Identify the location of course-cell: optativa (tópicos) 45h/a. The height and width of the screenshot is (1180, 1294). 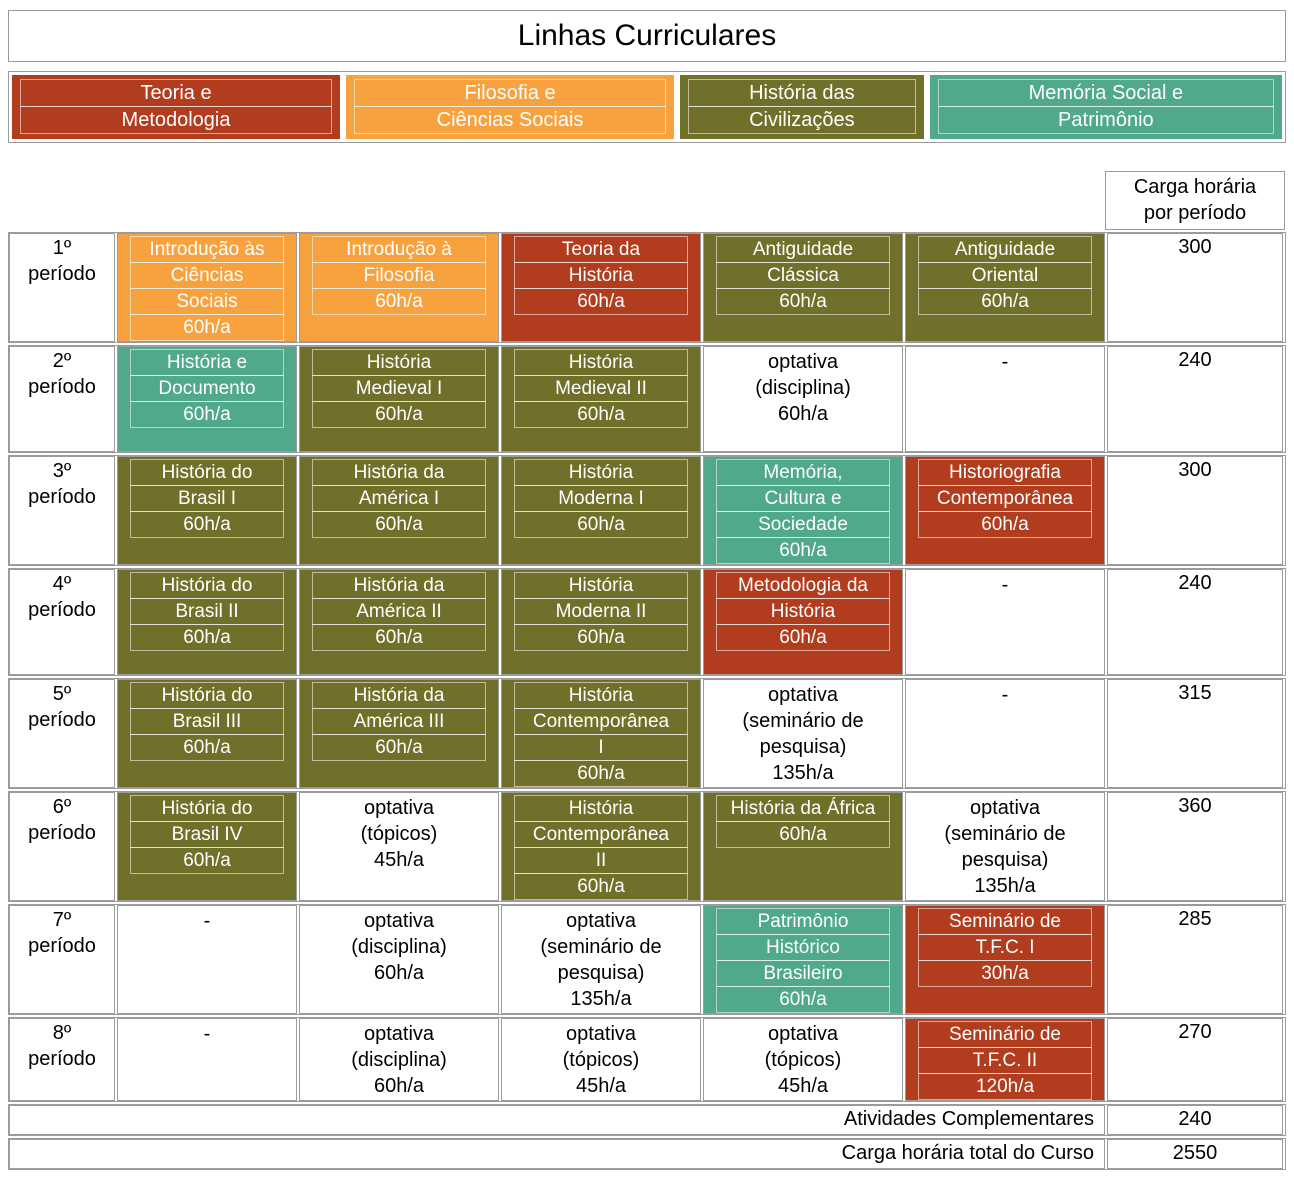
(399, 846).